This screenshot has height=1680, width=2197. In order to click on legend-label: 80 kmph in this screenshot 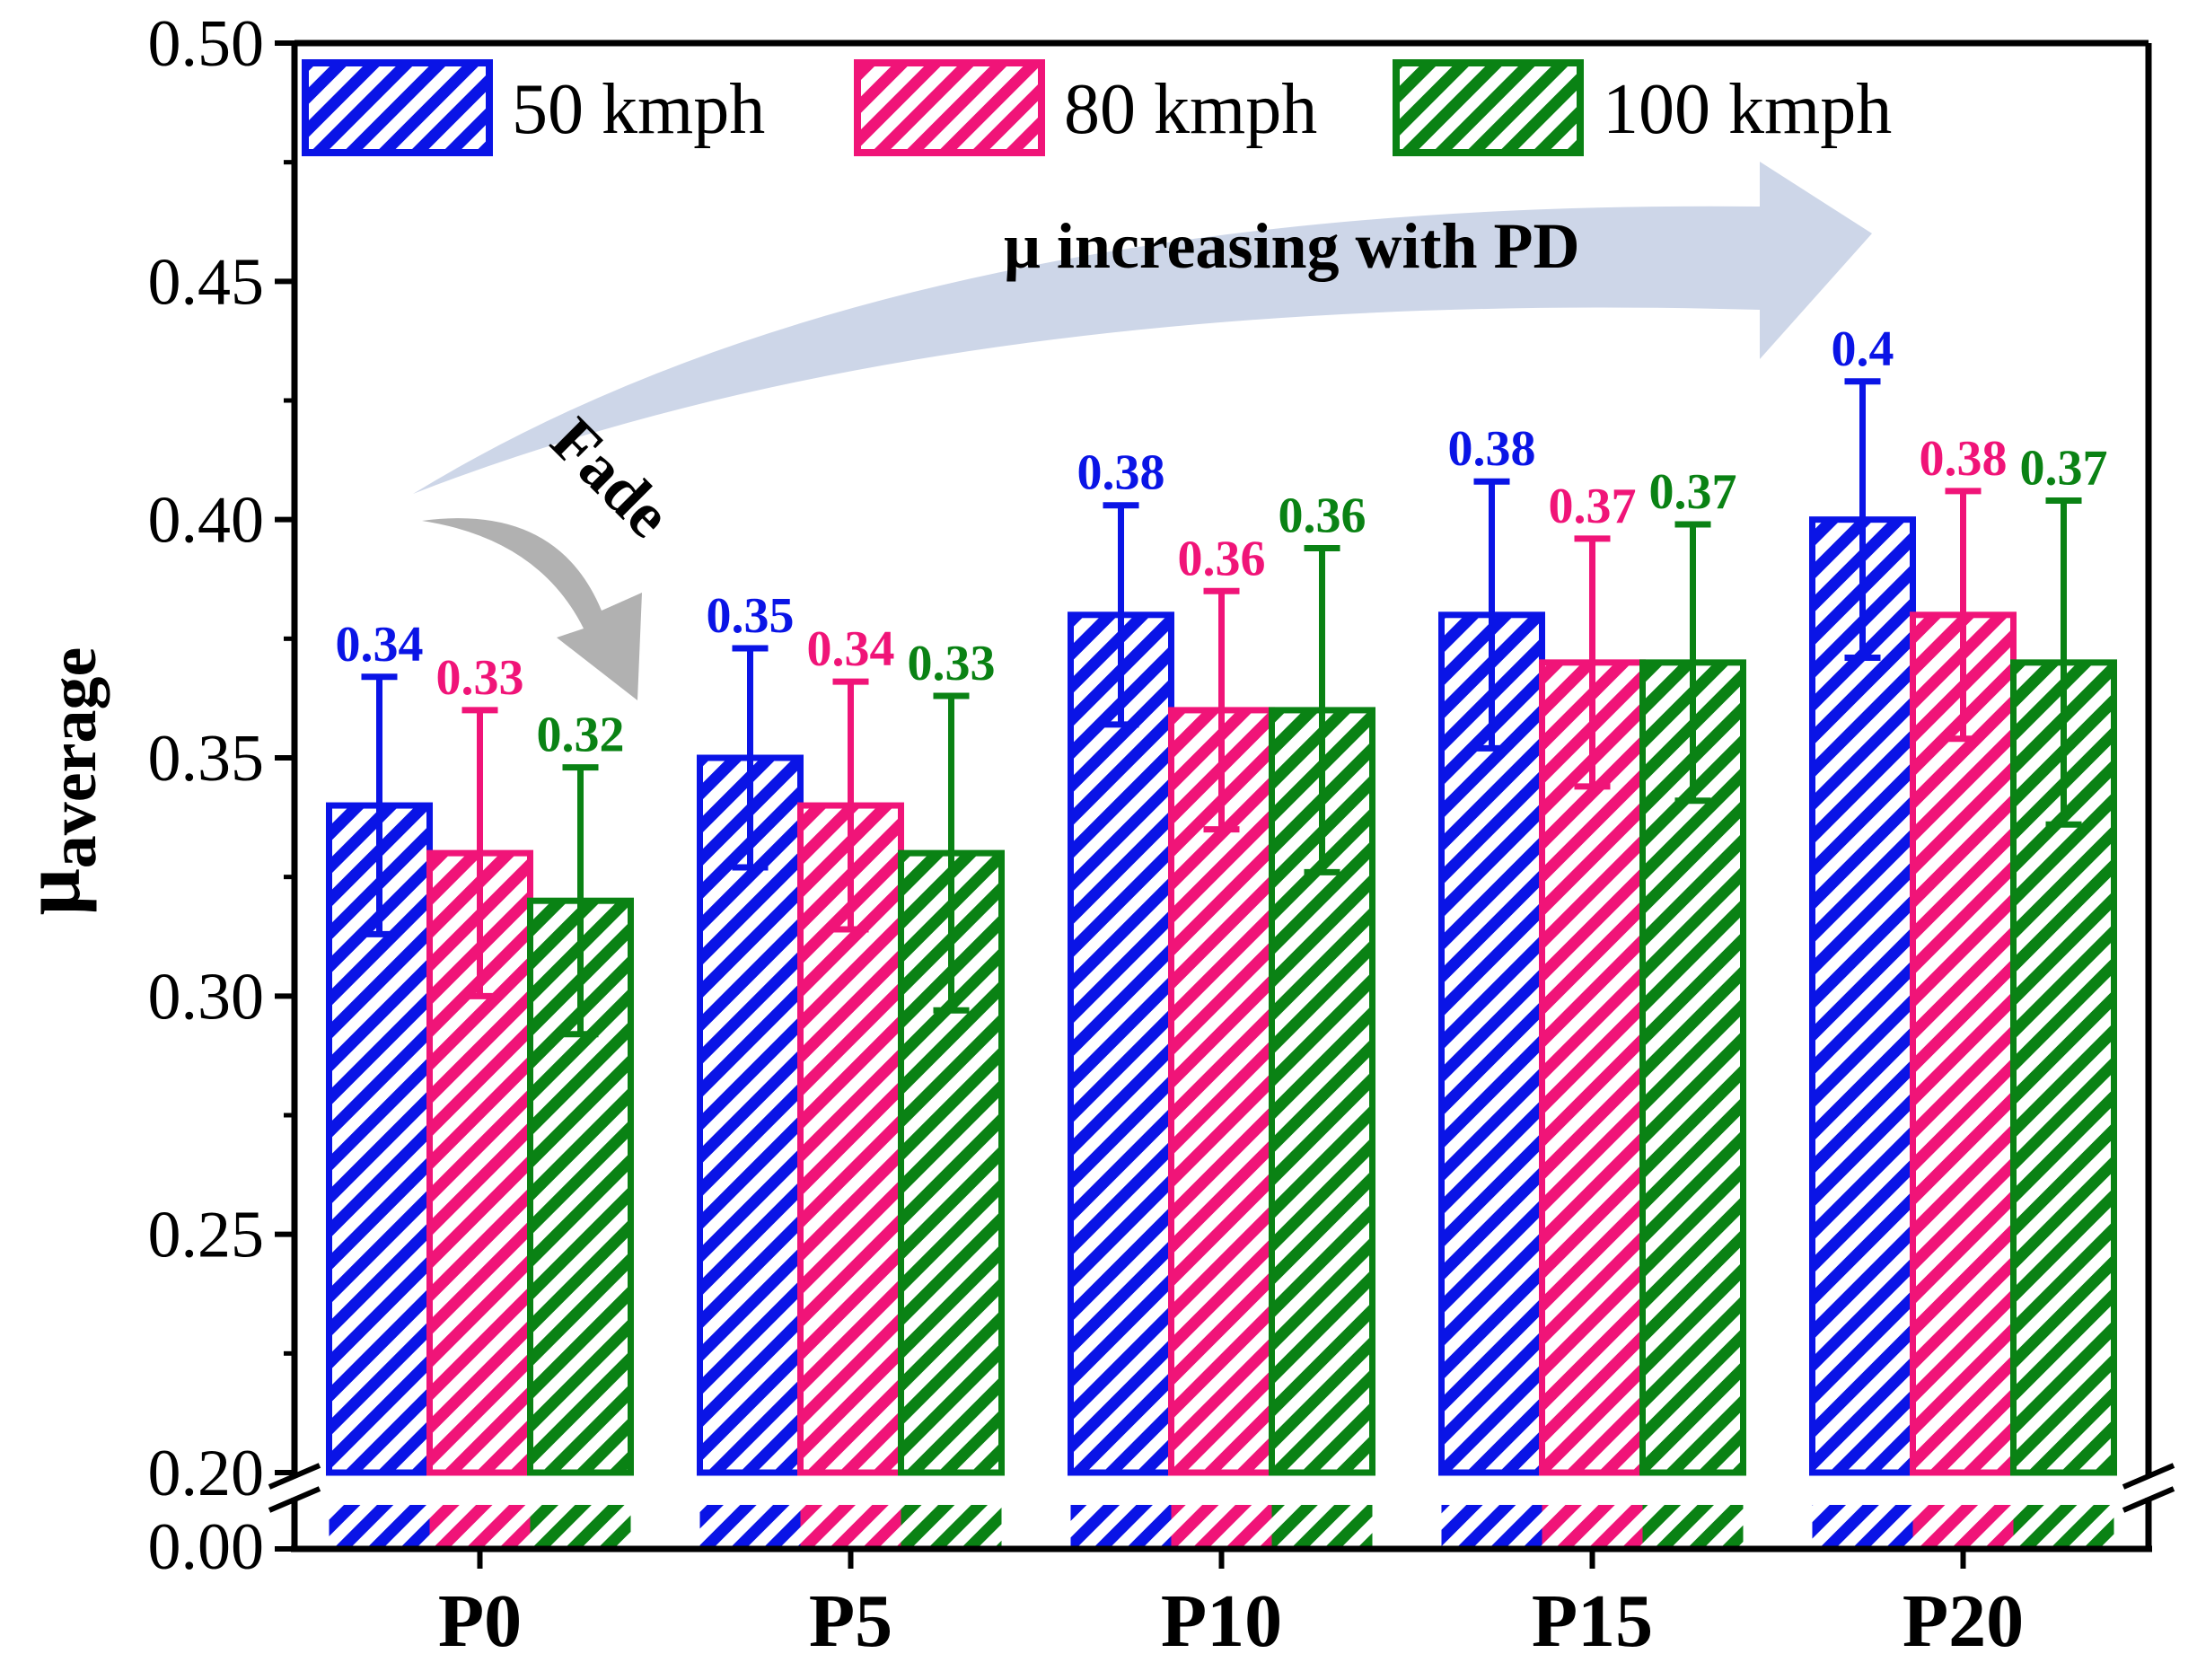, I will do `click(1190, 109)`.